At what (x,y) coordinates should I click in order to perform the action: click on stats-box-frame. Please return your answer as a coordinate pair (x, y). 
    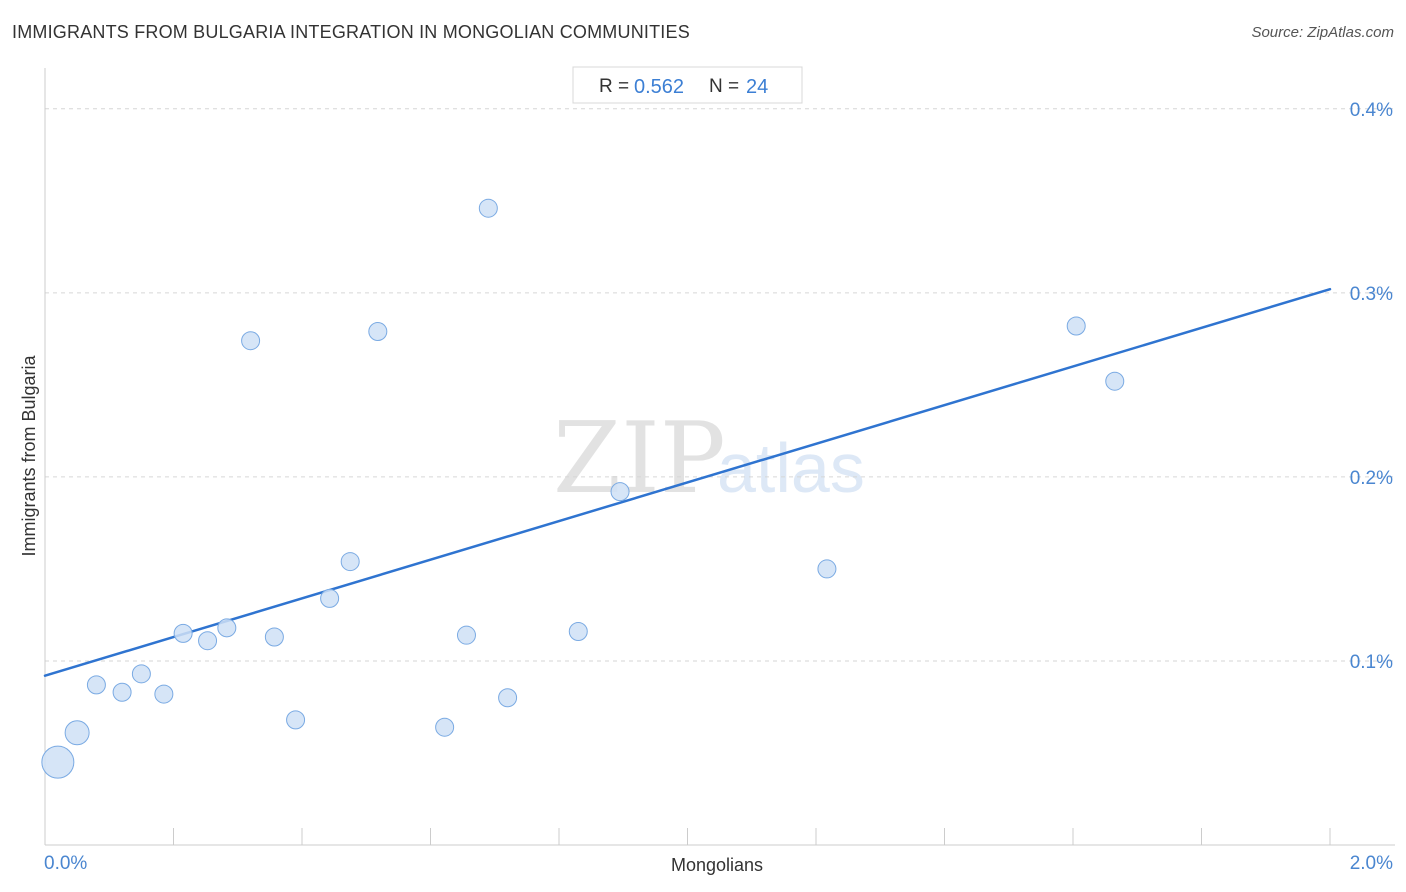
    Looking at the image, I should click on (687, 85).